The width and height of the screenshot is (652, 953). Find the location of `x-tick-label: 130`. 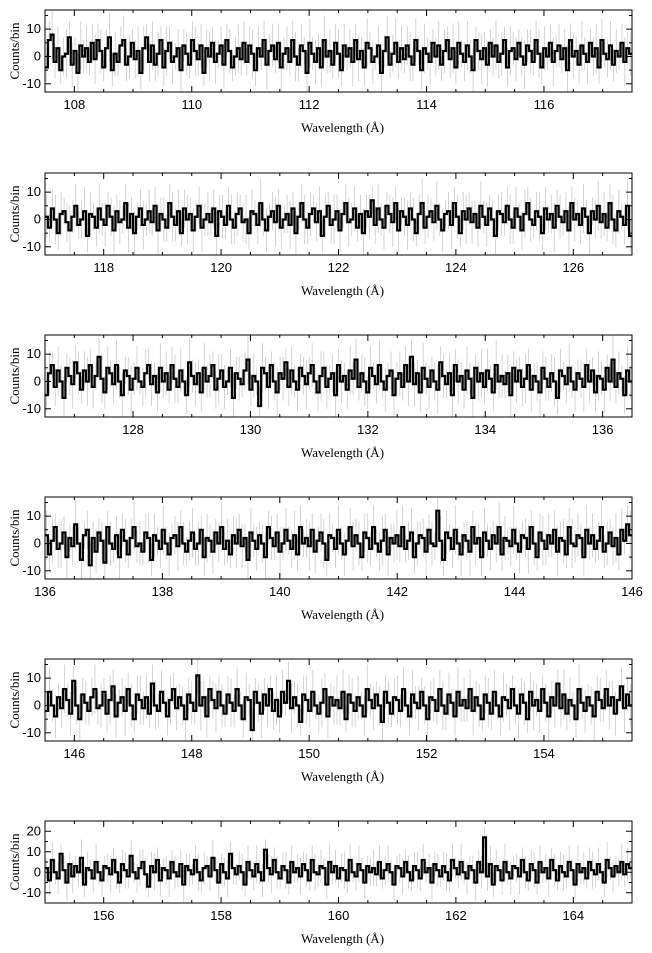

x-tick-label: 130 is located at coordinates (251, 429).